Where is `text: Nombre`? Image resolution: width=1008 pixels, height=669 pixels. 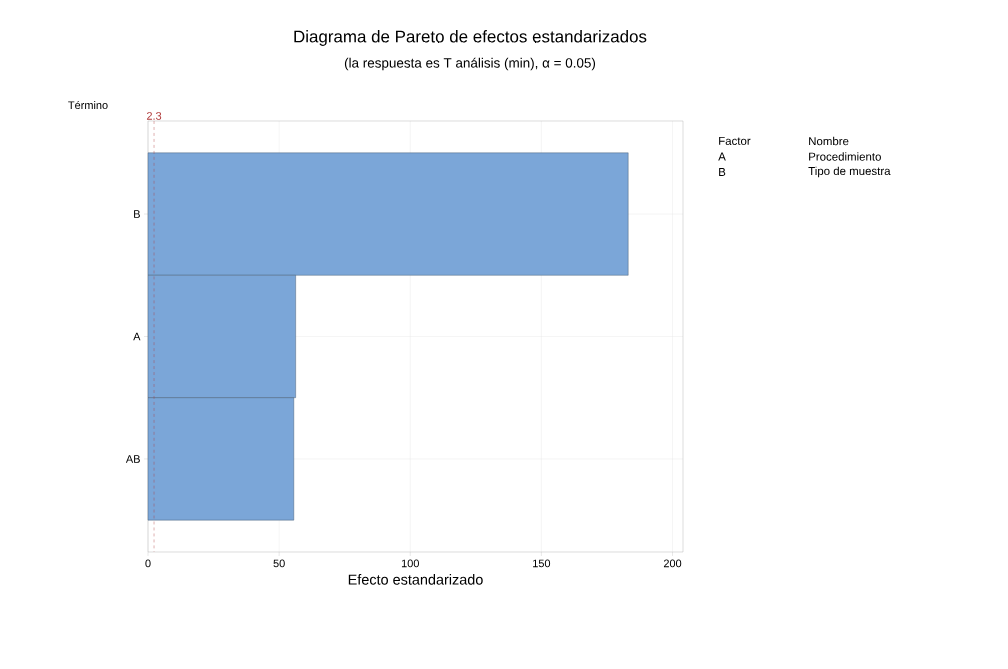 text: Nombre is located at coordinates (829, 141).